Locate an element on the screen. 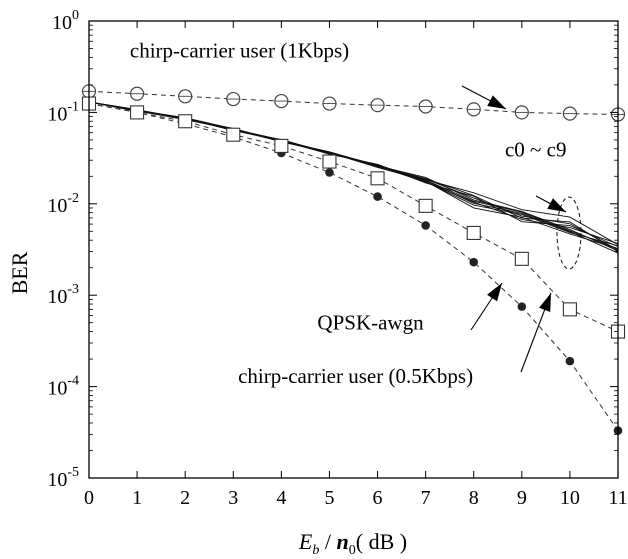  y-tick-label: 10⁻¹ is located at coordinates (63, 112).